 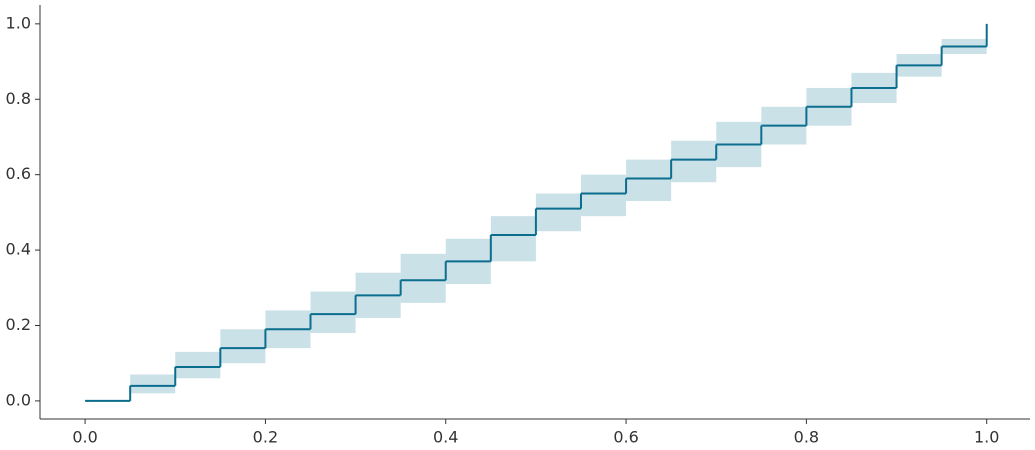 I want to click on x-tick-label: 1.0, so click(x=986, y=437).